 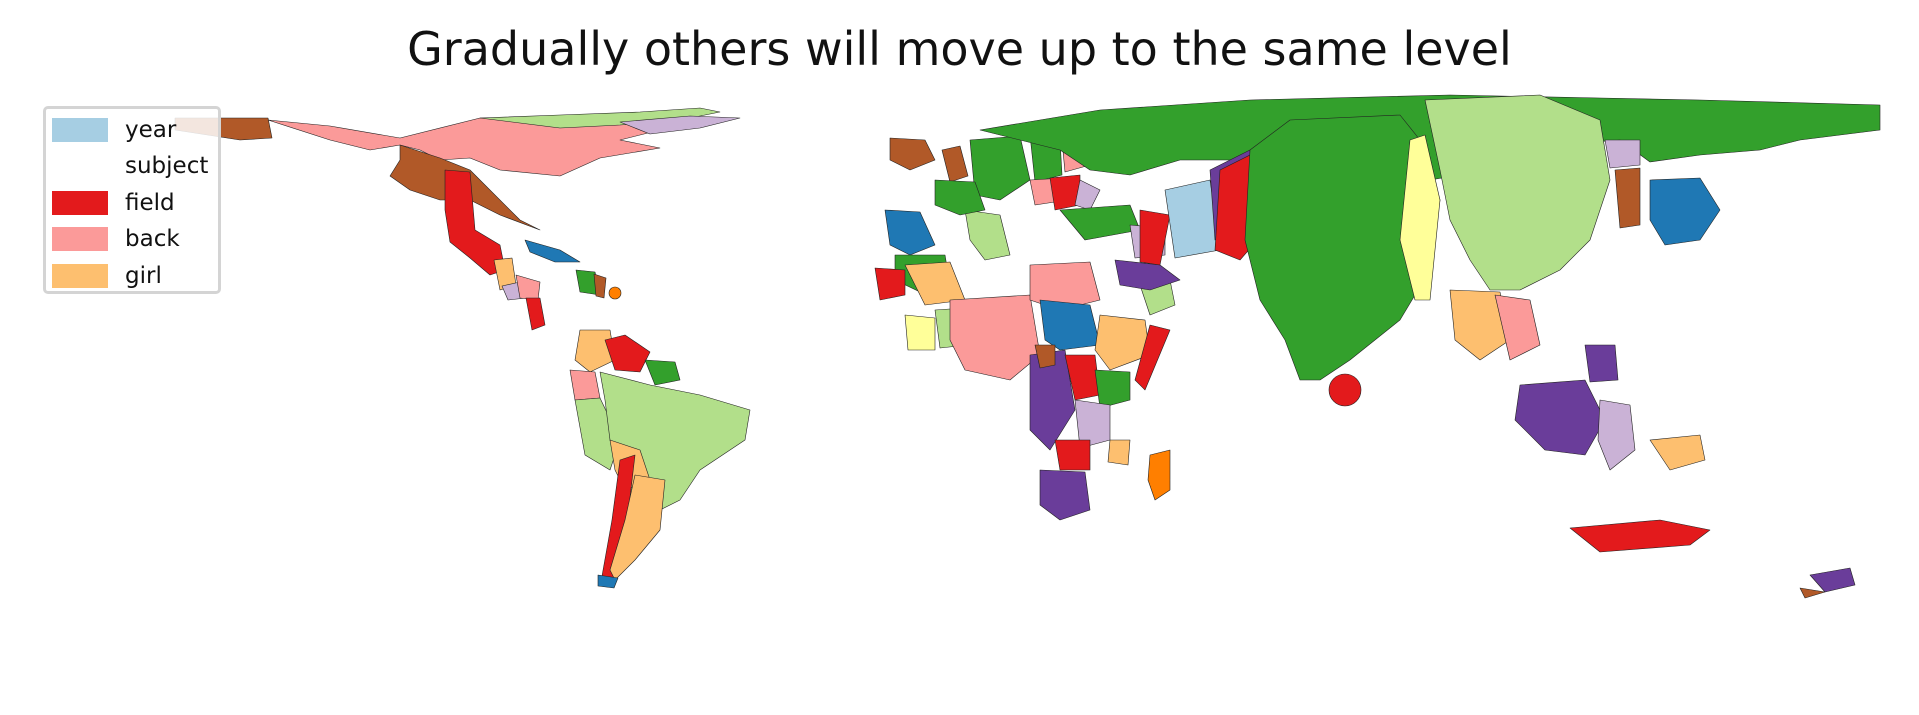 What do you see at coordinates (608, 581) in the screenshot?
I see `region-s-tip` at bounding box center [608, 581].